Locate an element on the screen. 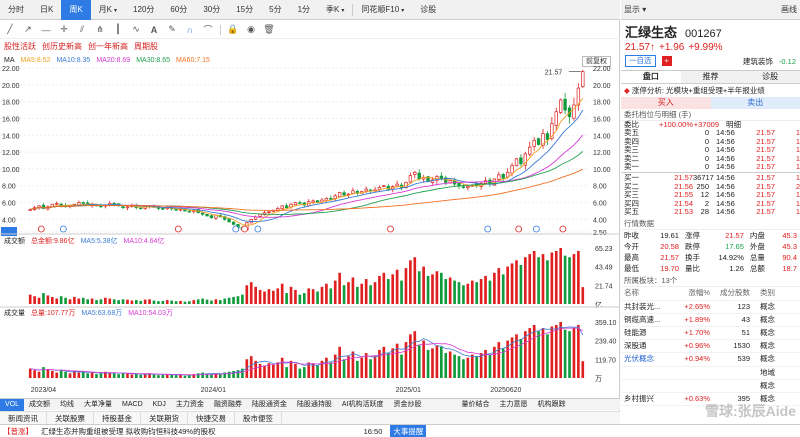 The image size is (800, 437). ray-icon: ↗ is located at coordinates (28, 29).